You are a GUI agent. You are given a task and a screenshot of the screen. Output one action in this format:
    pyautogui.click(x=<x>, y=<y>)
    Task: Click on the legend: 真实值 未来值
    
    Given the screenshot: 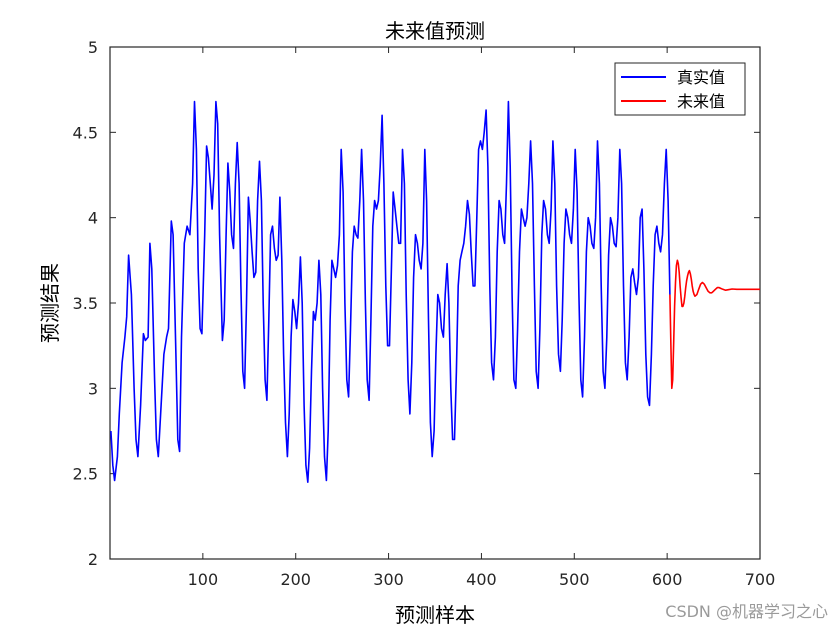 What is the action you would take?
    pyautogui.click(x=680, y=89)
    